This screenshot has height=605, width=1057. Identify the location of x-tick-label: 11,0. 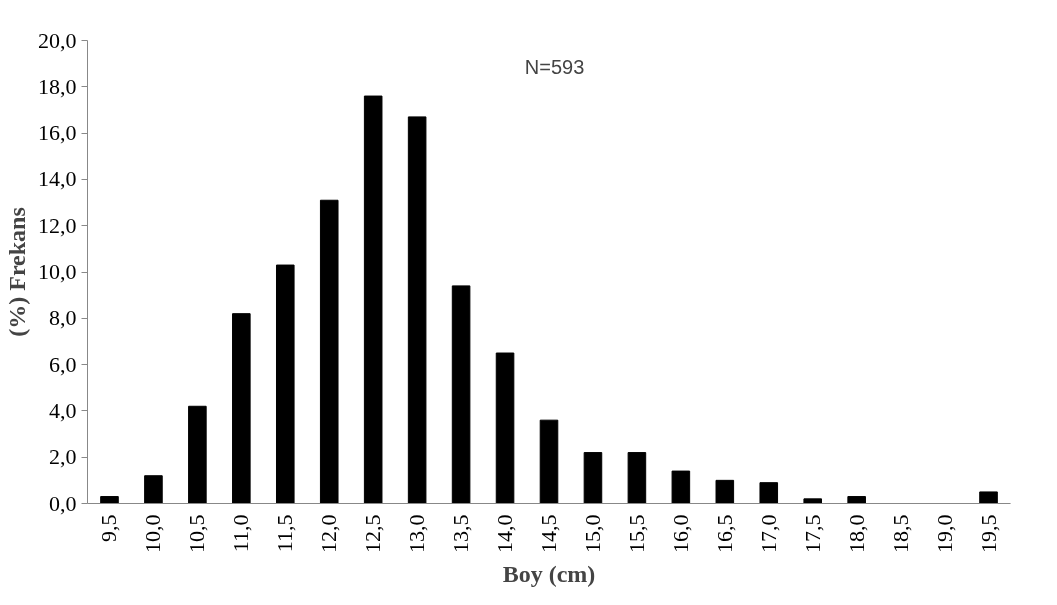
(241, 533).